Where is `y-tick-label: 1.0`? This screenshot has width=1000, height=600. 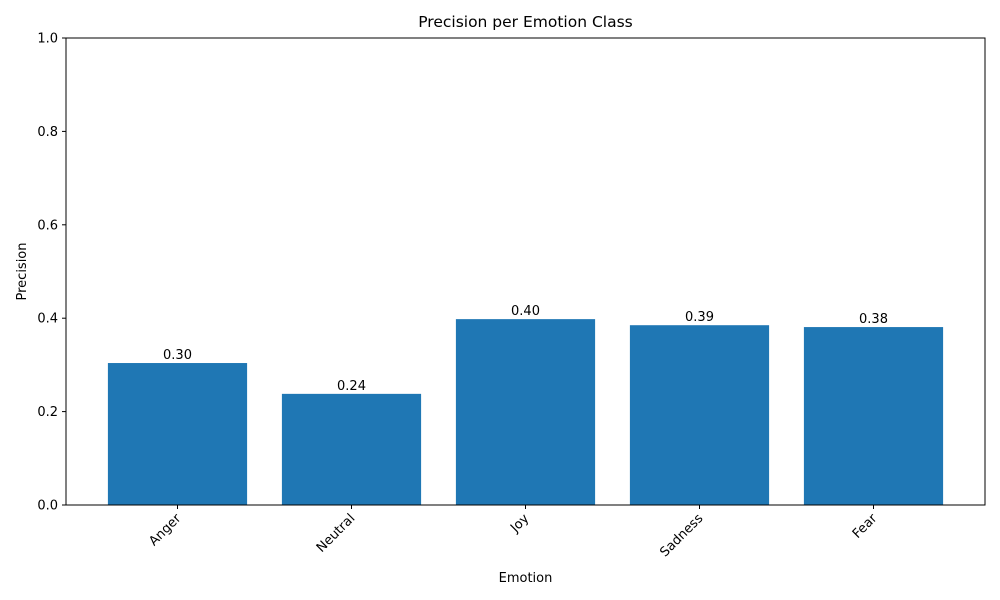 y-tick-label: 1.0 is located at coordinates (47, 39).